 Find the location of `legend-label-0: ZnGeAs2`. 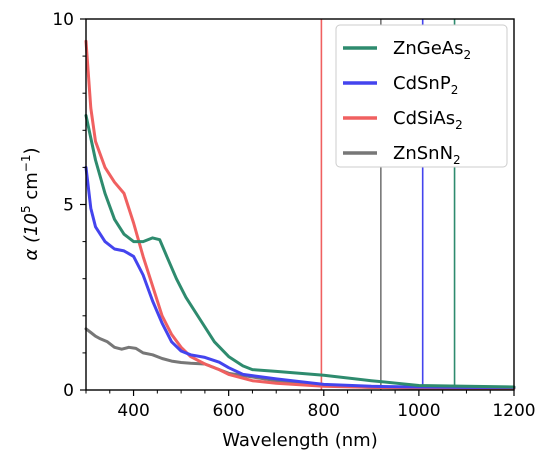

legend-label-0: ZnGeAs2 is located at coordinates (432, 50).